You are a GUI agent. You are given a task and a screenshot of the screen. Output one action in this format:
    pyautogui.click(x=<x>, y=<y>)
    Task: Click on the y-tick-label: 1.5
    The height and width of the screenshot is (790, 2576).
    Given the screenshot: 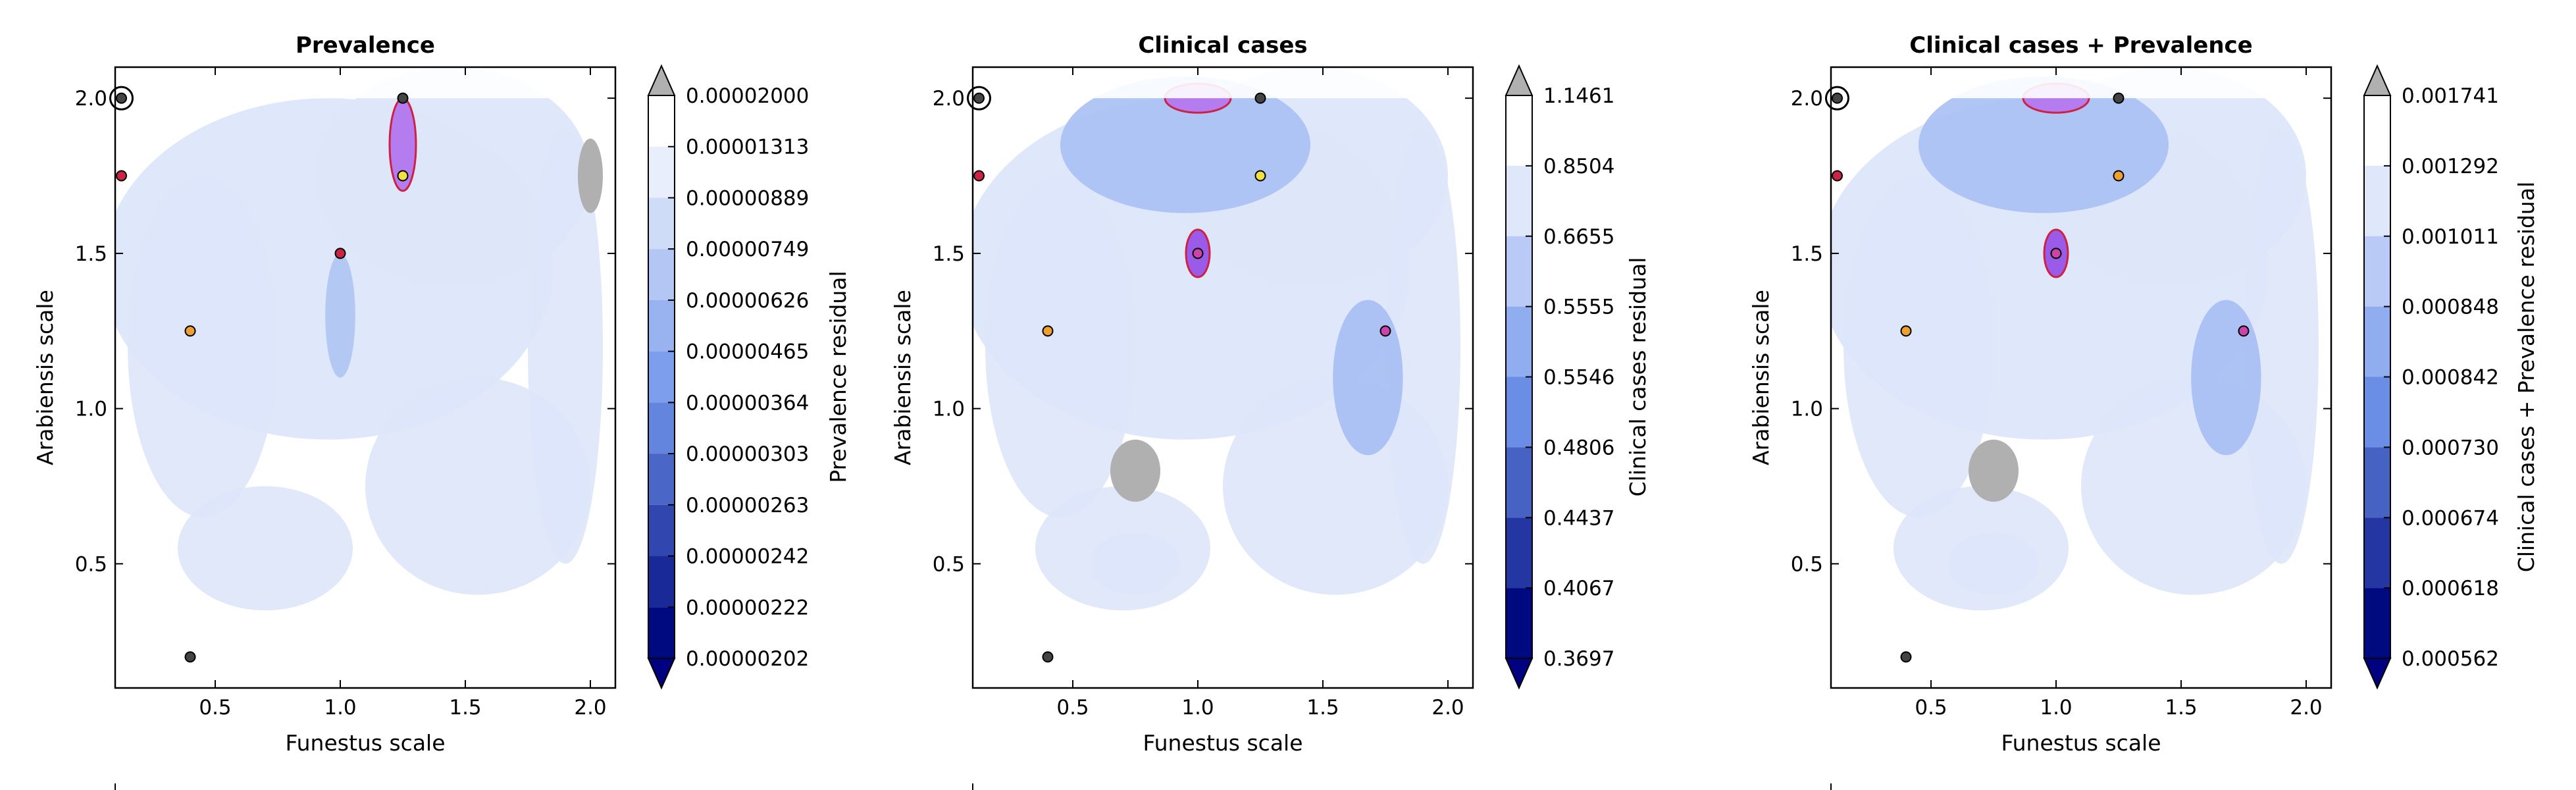 What is the action you would take?
    pyautogui.click(x=949, y=254)
    